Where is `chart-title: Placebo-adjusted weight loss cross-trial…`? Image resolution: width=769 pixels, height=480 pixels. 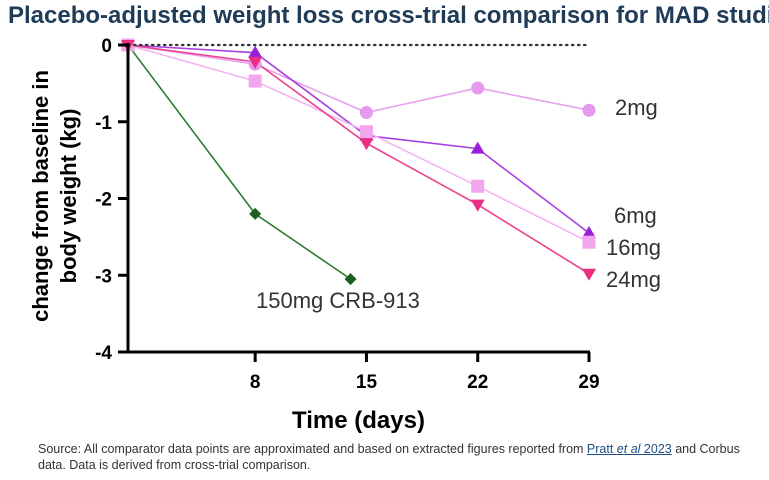 chart-title: Placebo-adjusted weight loss cross-trial… is located at coordinates (388, 15).